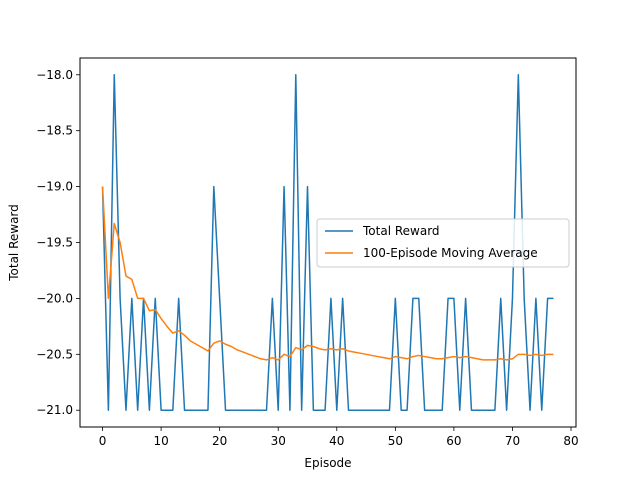 The height and width of the screenshot is (480, 640). Describe the element at coordinates (278, 441) in the screenshot. I see `x-tick-label: 30` at that location.